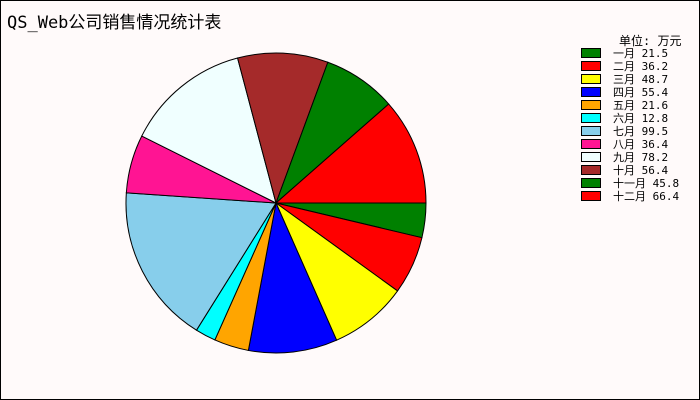  I want to click on legend-item-6: 六月 12.8, so click(639, 118).